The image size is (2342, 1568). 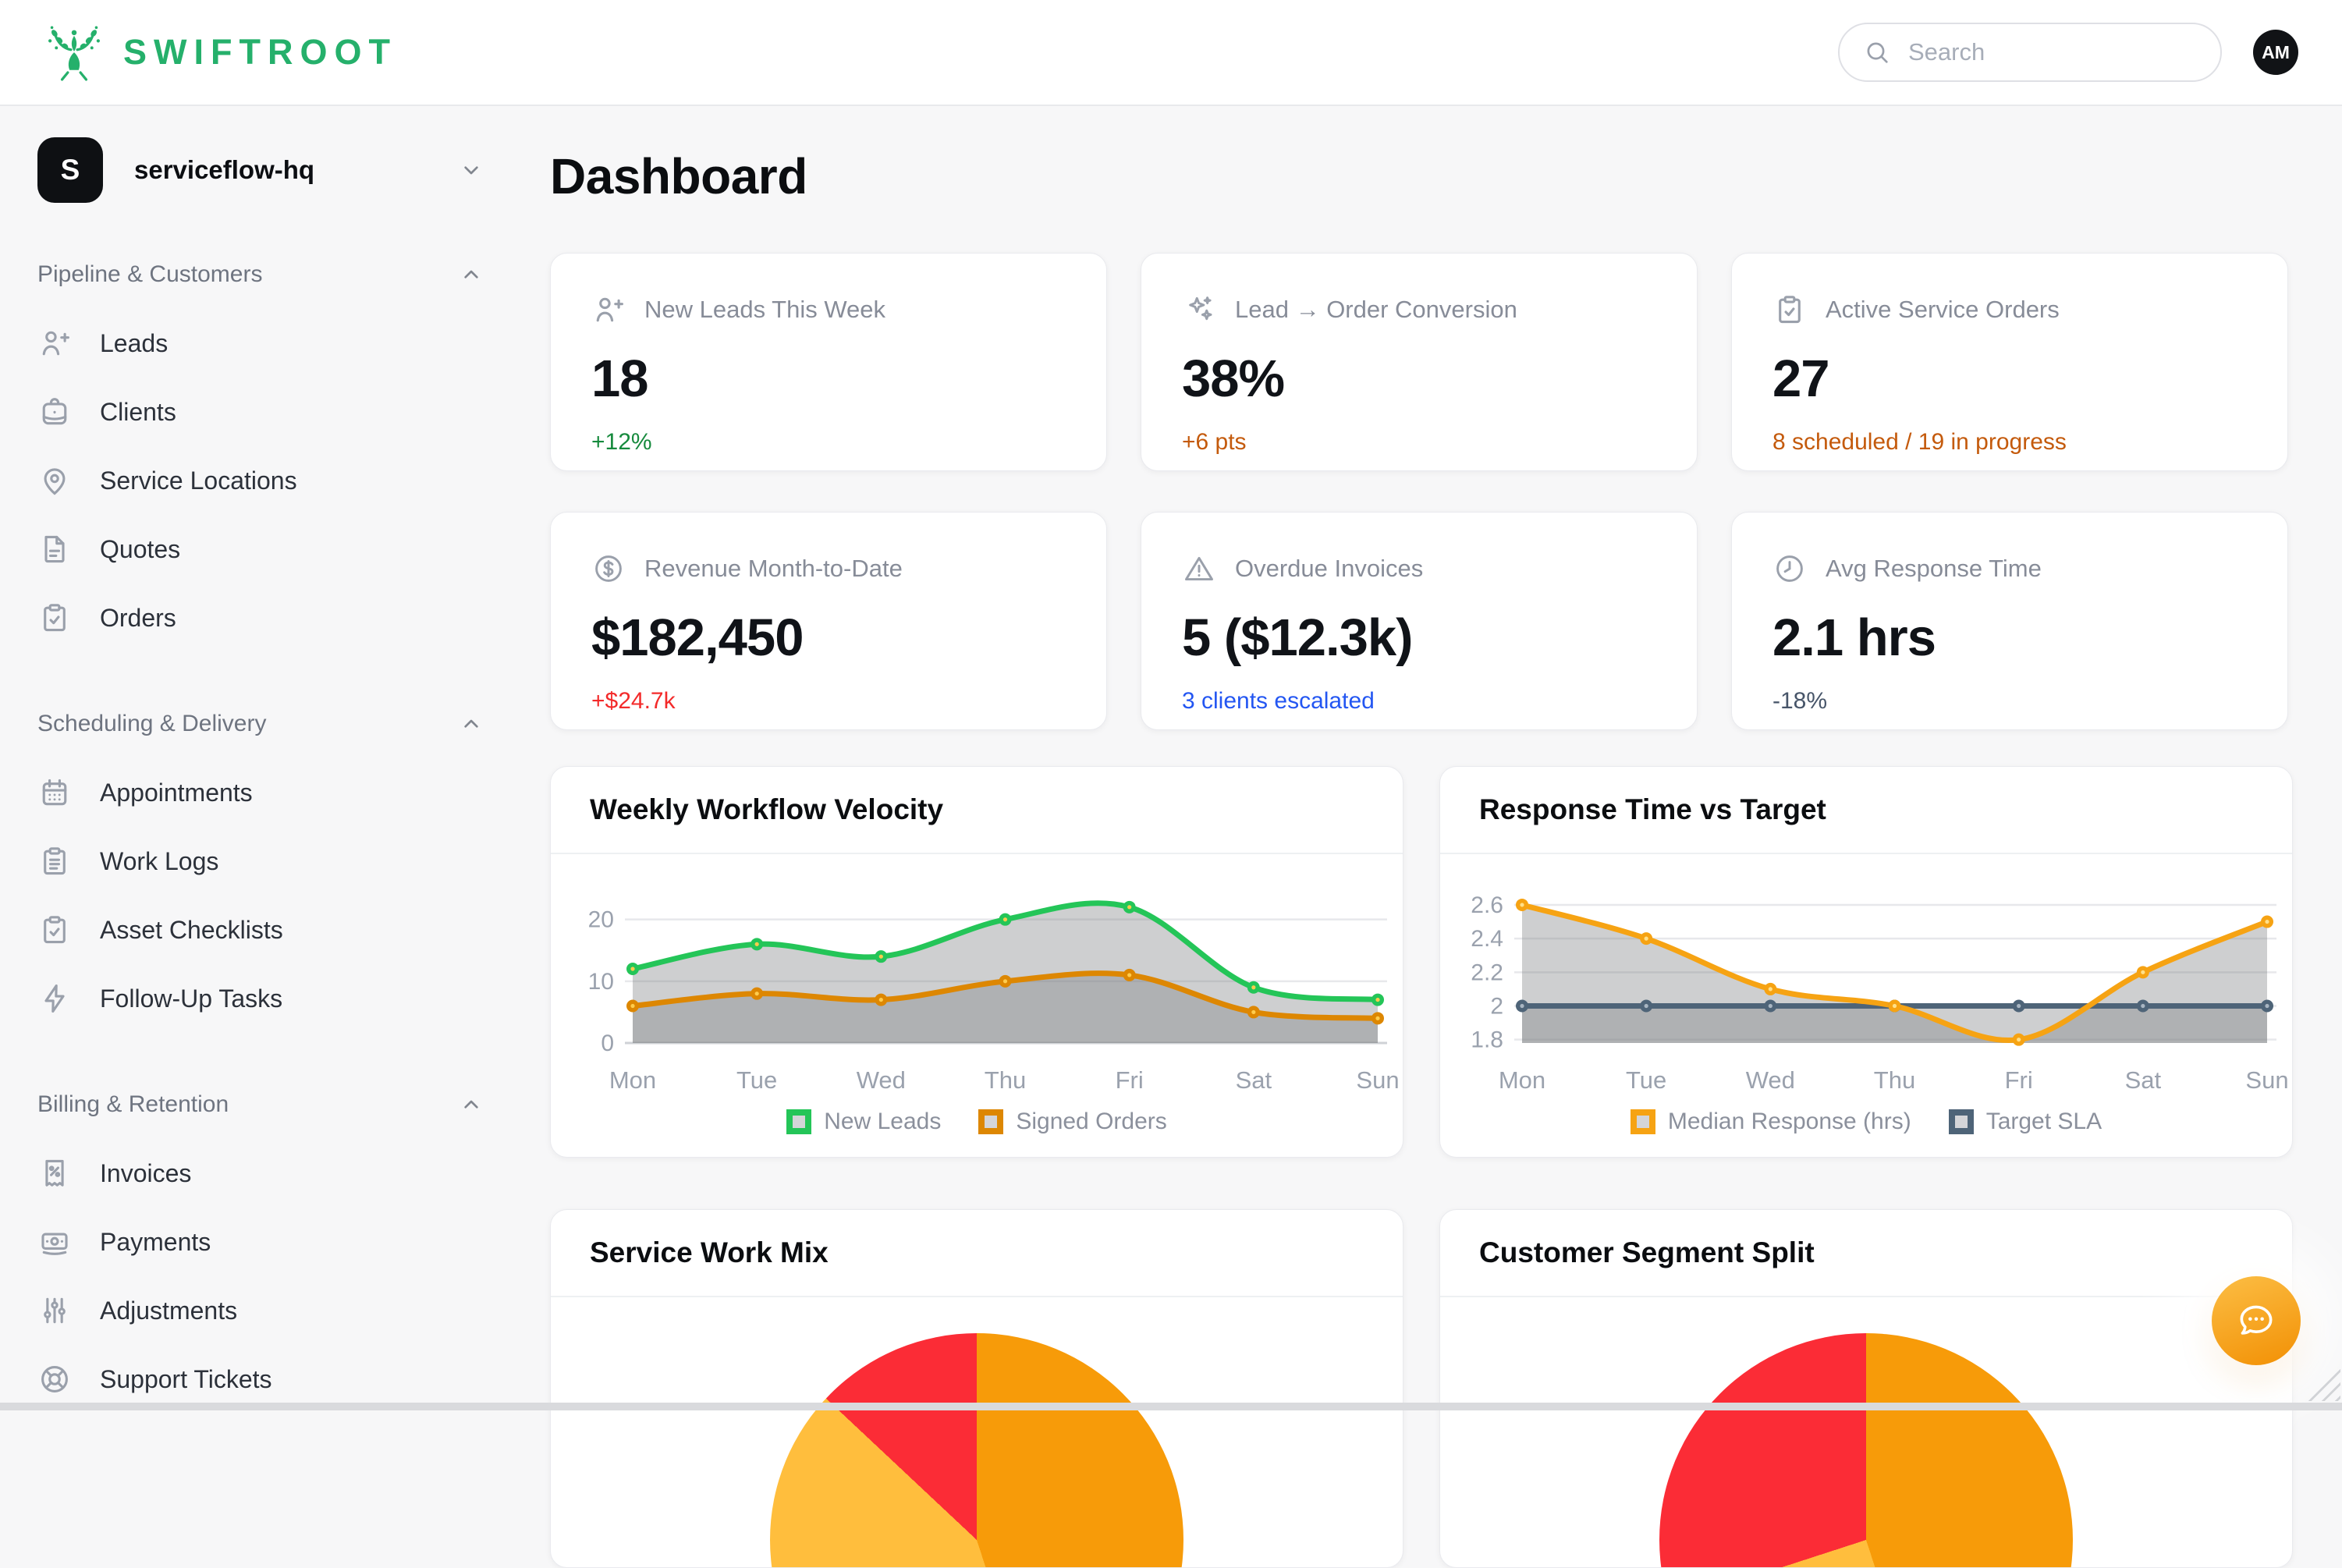 I want to click on sidebar-item-appointments: Appointments, so click(x=291, y=793).